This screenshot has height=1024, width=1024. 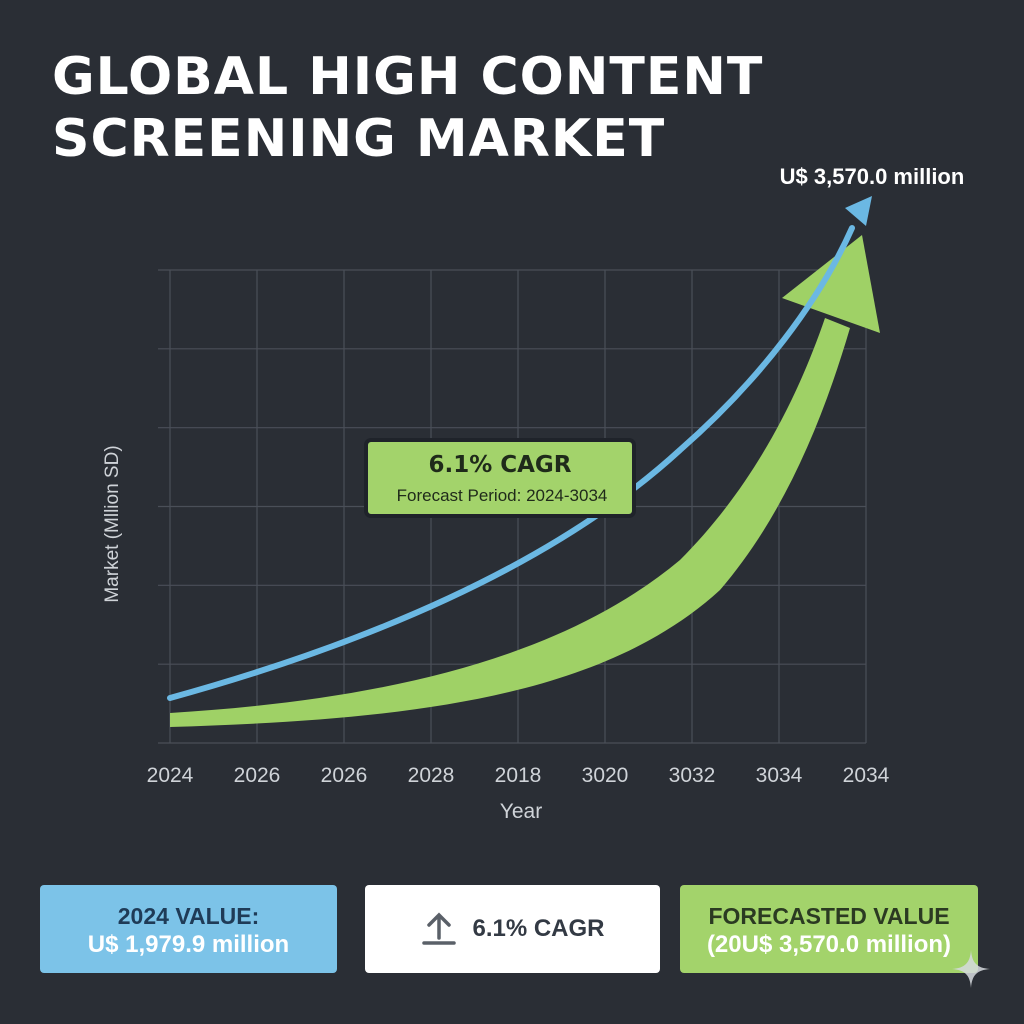 I want to click on forecast-value-card: FORECASTED VALUE (20U$ 3,570.0 million), so click(x=829, y=929).